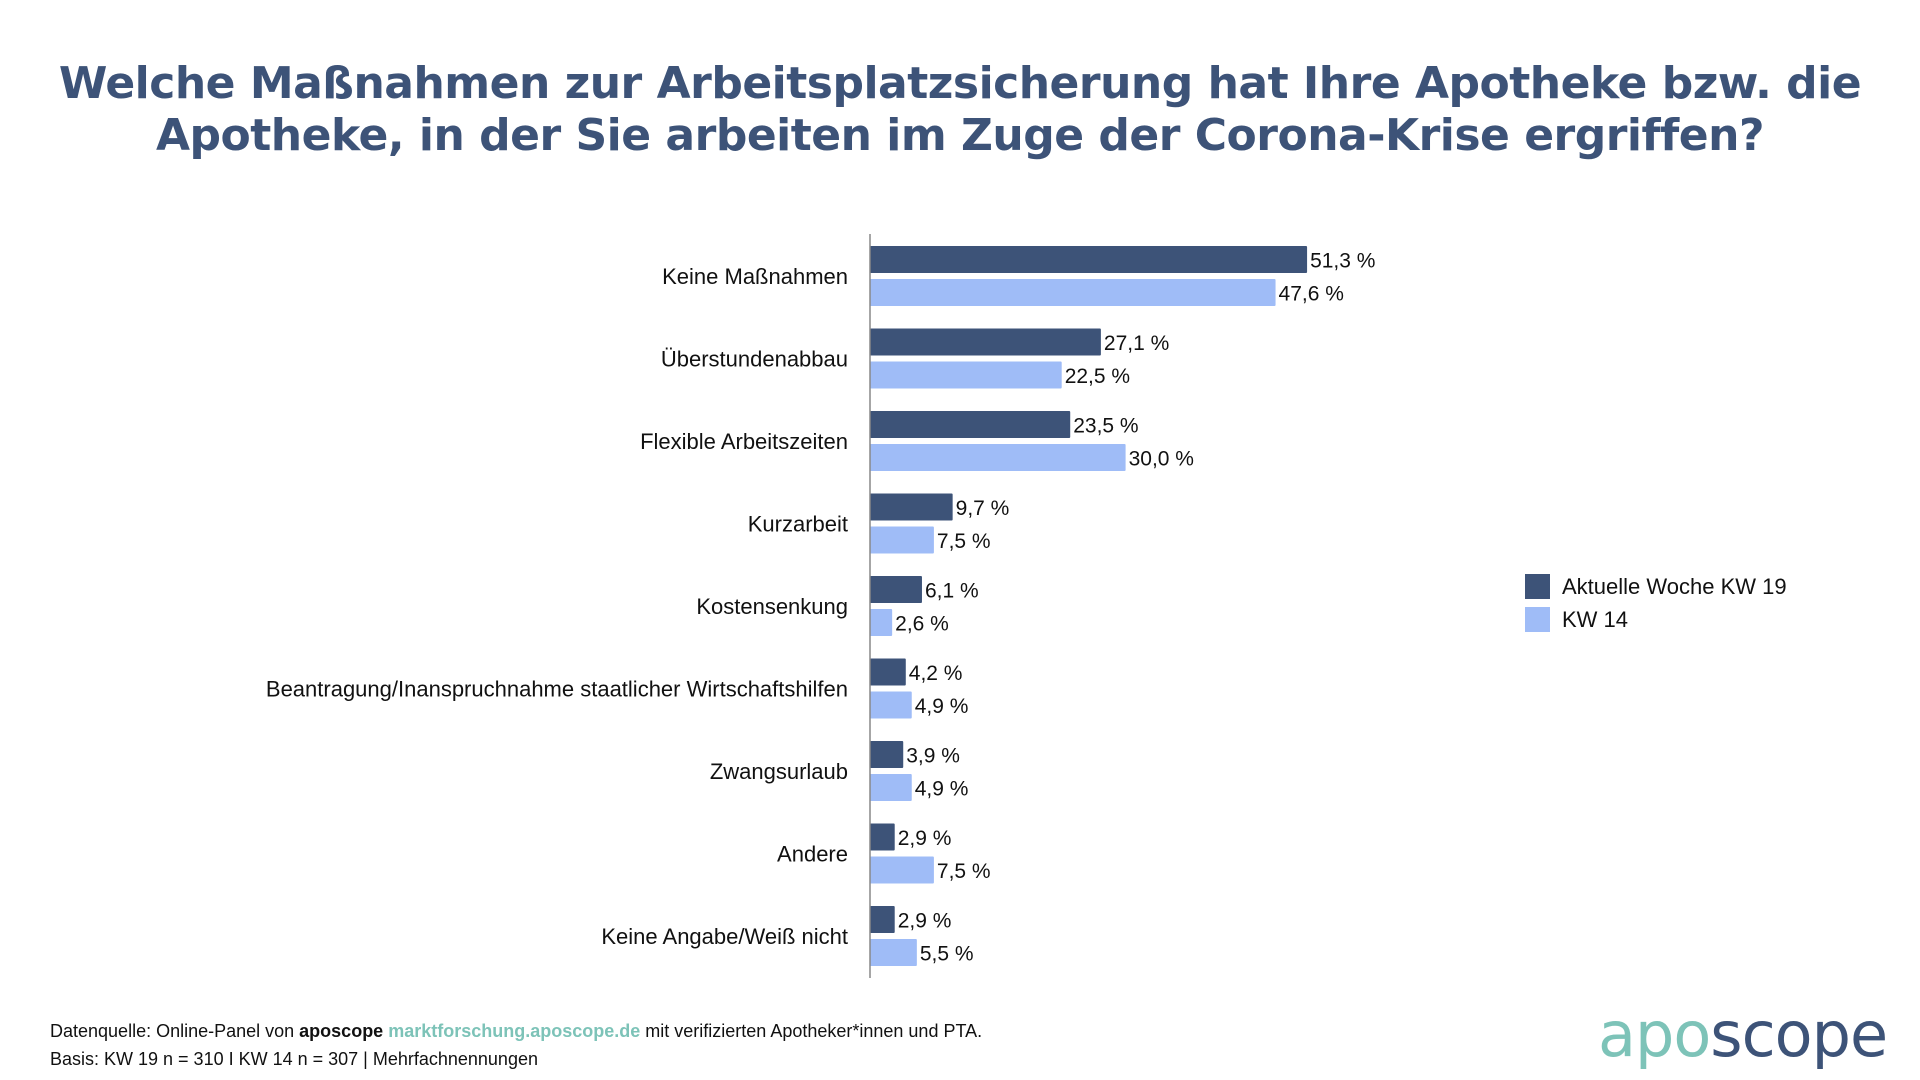  What do you see at coordinates (341, 1031) in the screenshot?
I see `source-brand: aposcope` at bounding box center [341, 1031].